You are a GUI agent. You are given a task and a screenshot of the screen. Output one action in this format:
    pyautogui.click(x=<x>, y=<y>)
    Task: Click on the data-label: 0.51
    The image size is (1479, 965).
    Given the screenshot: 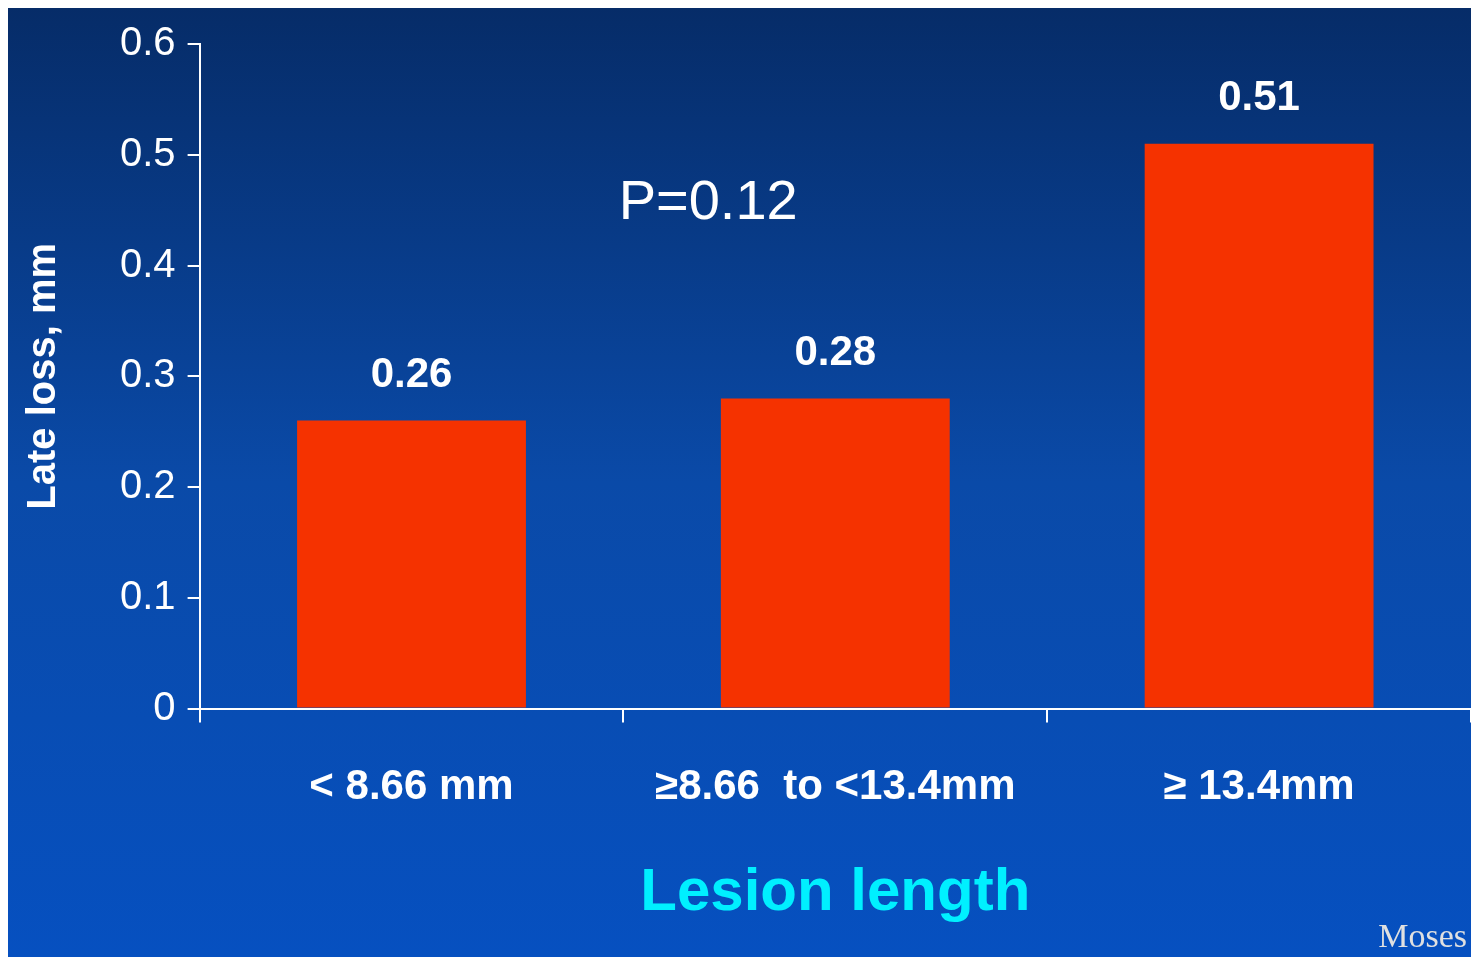 What is the action you would take?
    pyautogui.click(x=1259, y=96)
    